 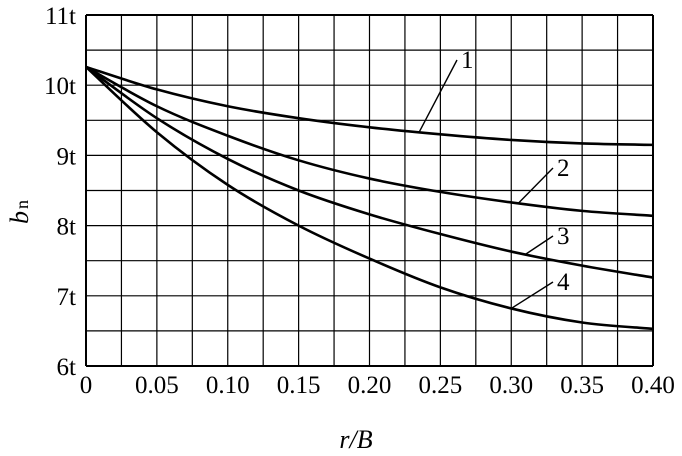 What do you see at coordinates (494, 178) in the screenshot?
I see `curve-label-leaders: 1 2 3 4` at bounding box center [494, 178].